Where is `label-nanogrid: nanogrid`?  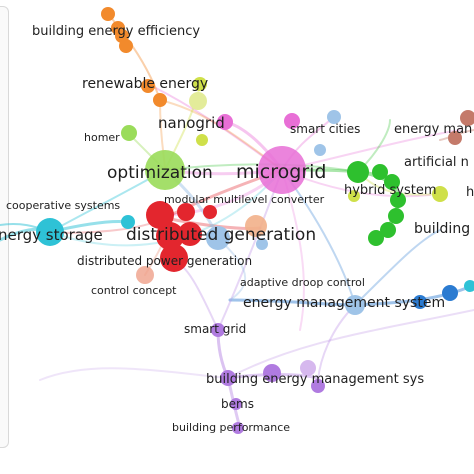 label-nanogrid: nanogrid is located at coordinates (191, 123).